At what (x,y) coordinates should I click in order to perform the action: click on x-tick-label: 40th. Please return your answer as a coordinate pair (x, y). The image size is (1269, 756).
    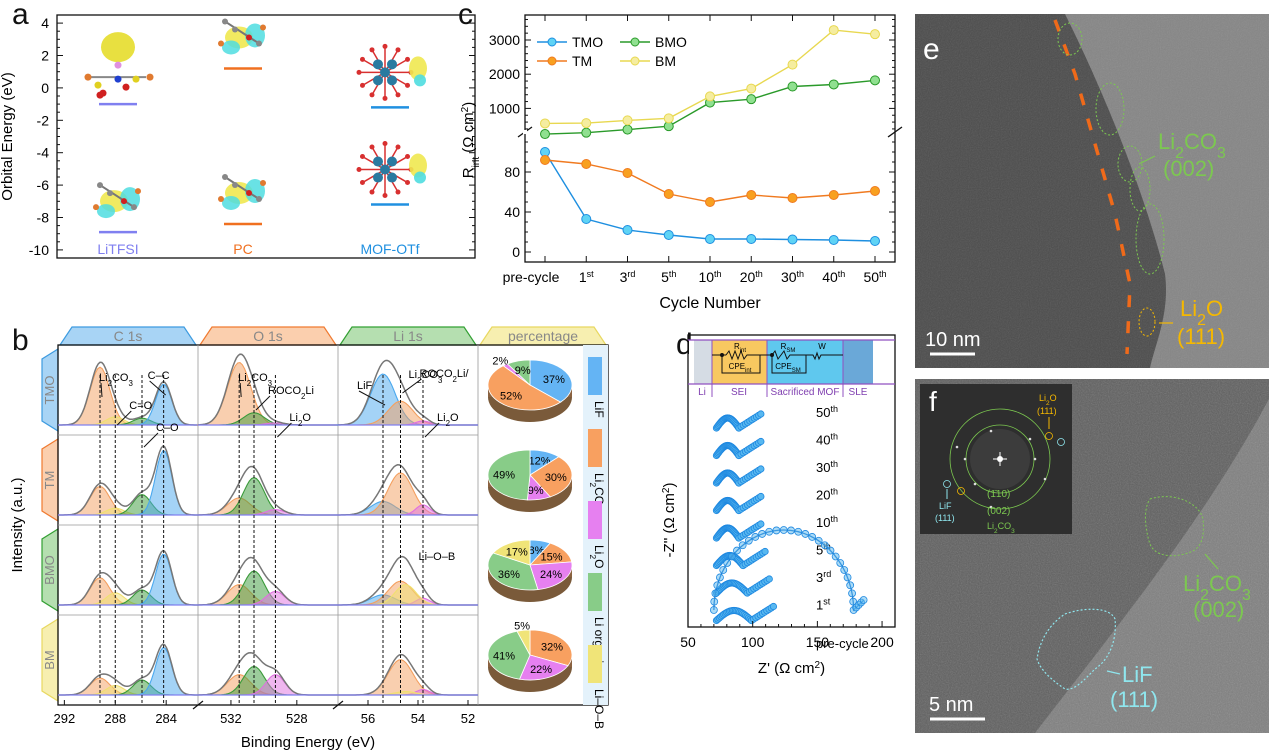
    Looking at the image, I should click on (833, 277).